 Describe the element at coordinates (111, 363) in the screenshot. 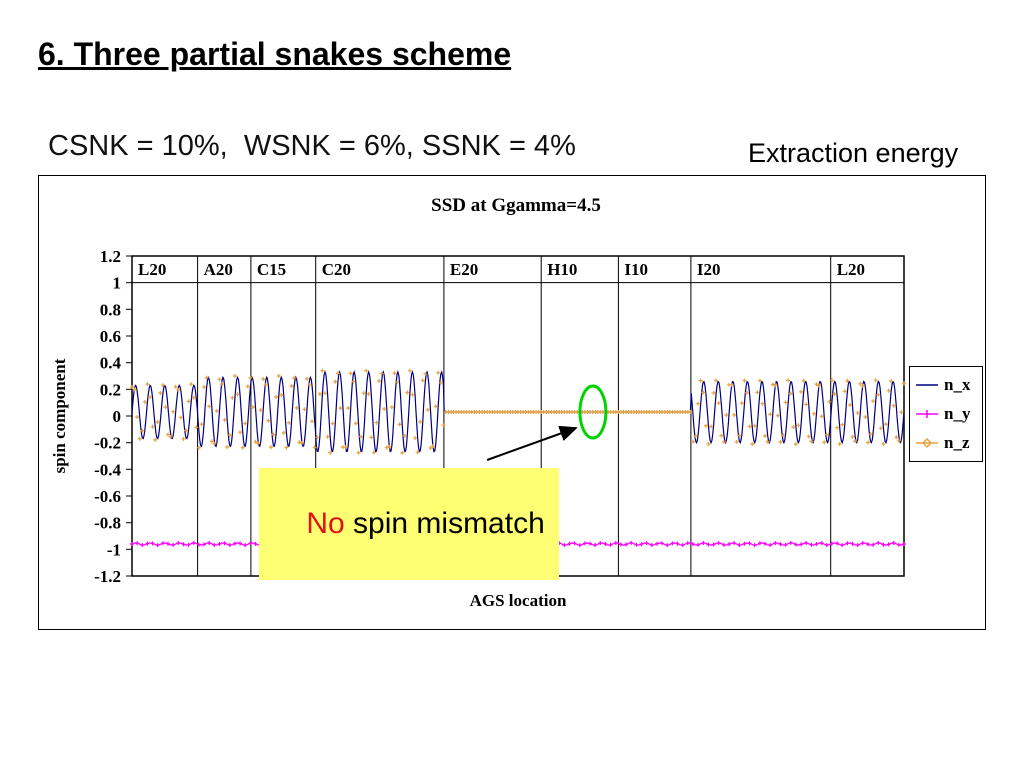

I see `y-tick-label: 0.4` at that location.